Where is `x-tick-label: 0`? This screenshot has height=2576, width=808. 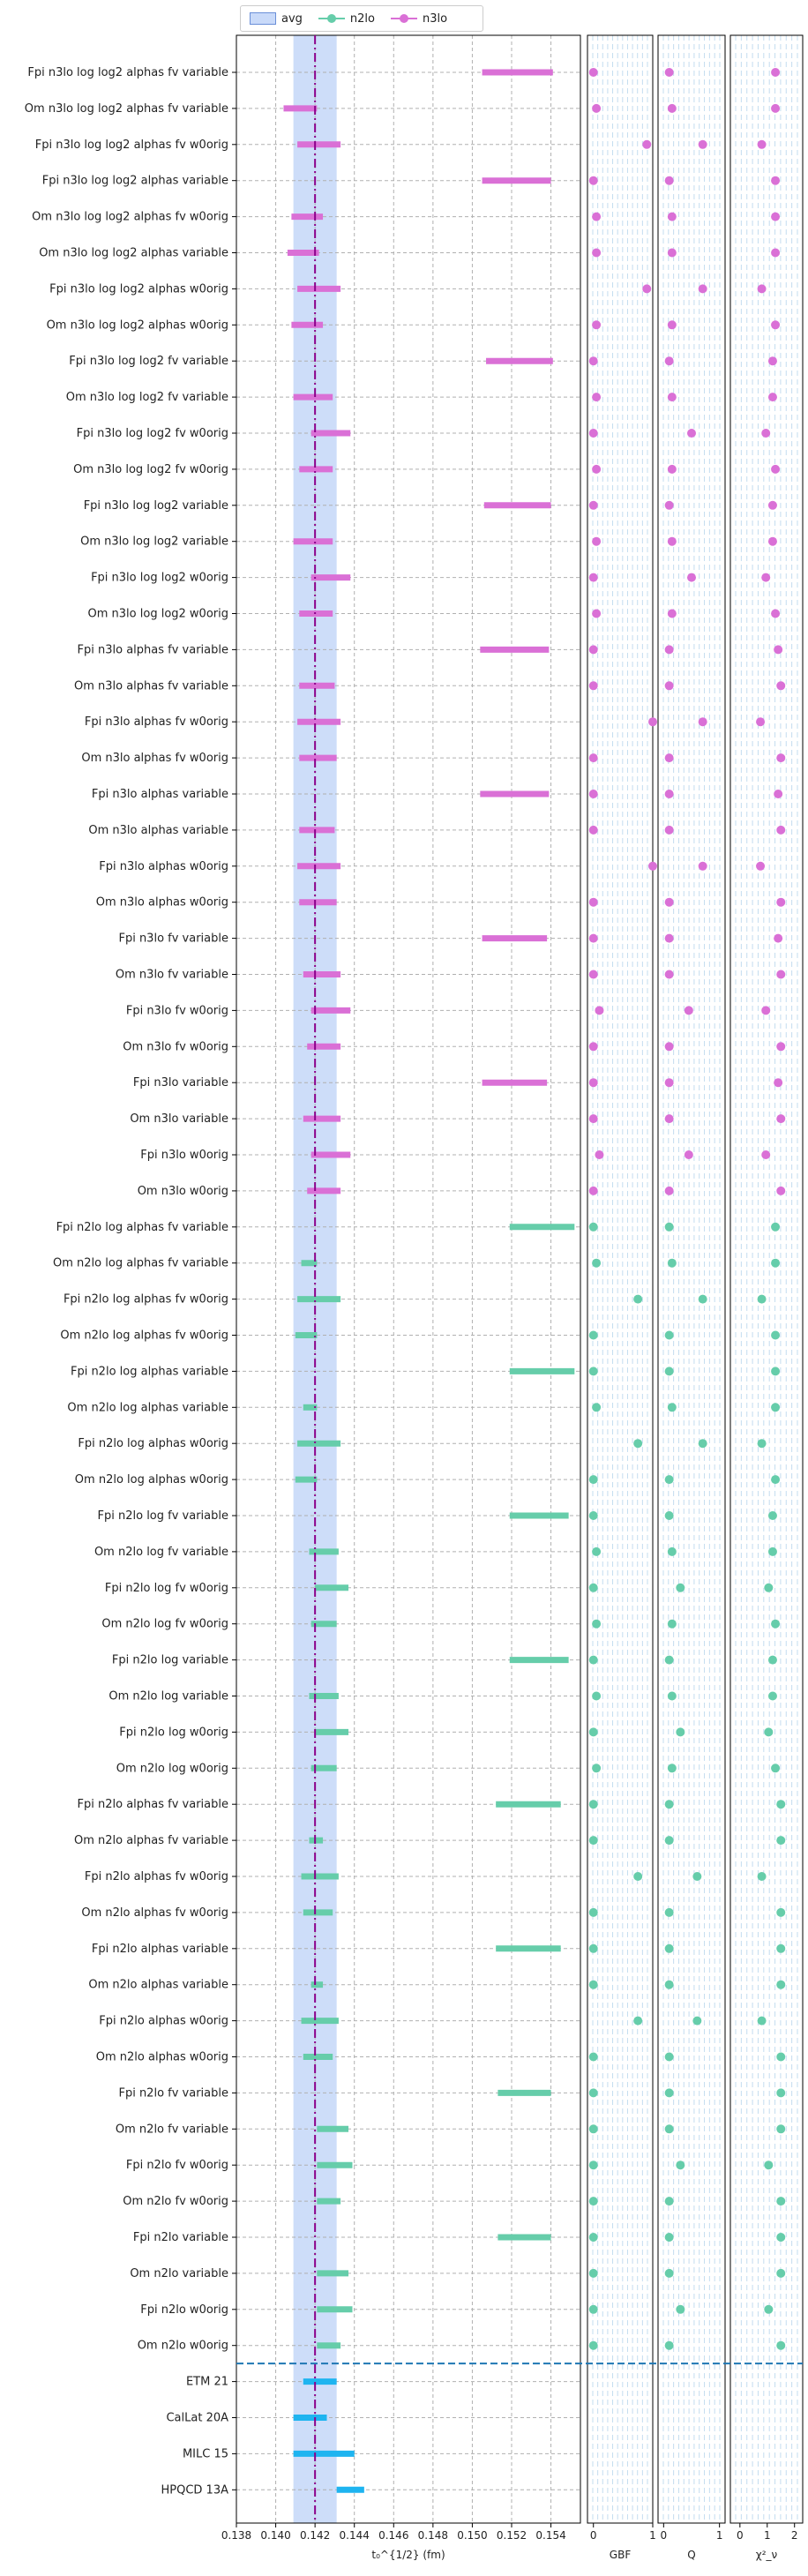 x-tick-label: 0 is located at coordinates (593, 2536).